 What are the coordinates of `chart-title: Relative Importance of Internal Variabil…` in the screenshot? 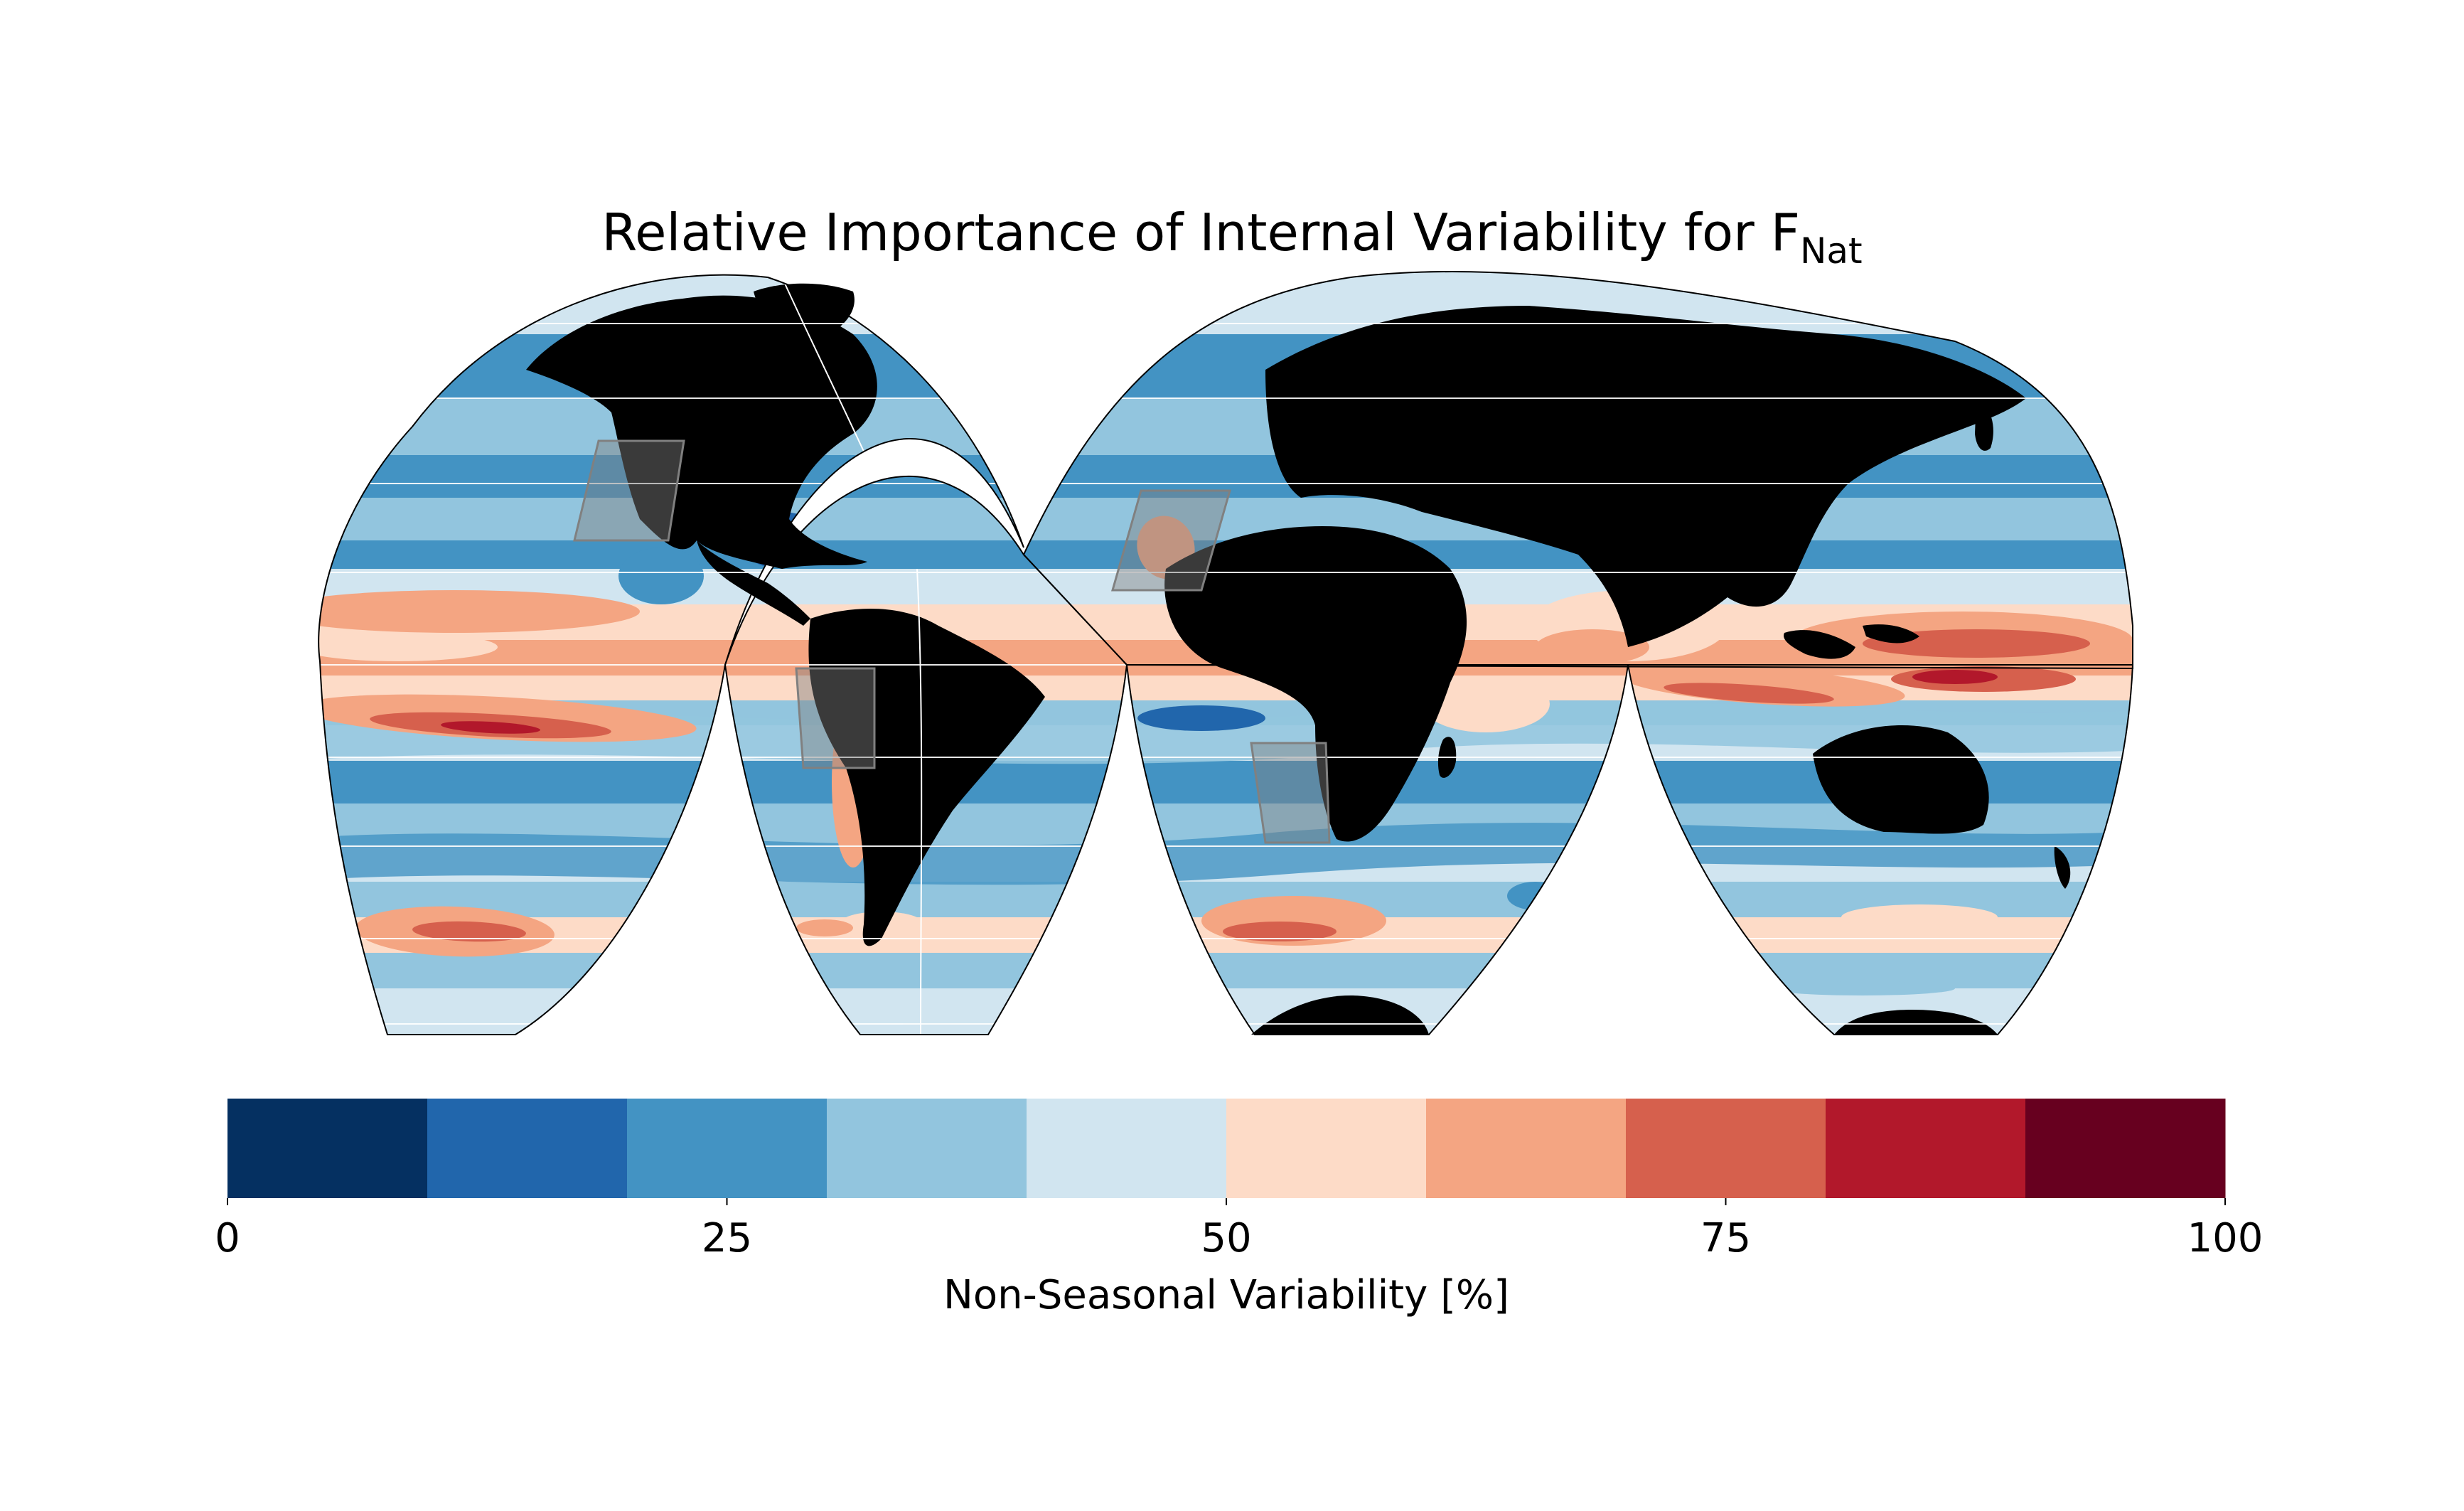 It's located at (1232, 237).